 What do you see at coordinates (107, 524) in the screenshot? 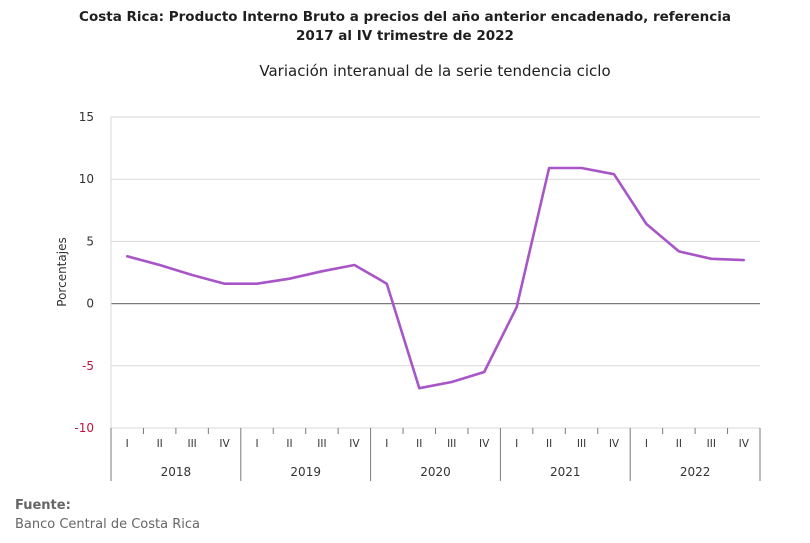
I see `source-text: Banco Central de Costa Rica` at bounding box center [107, 524].